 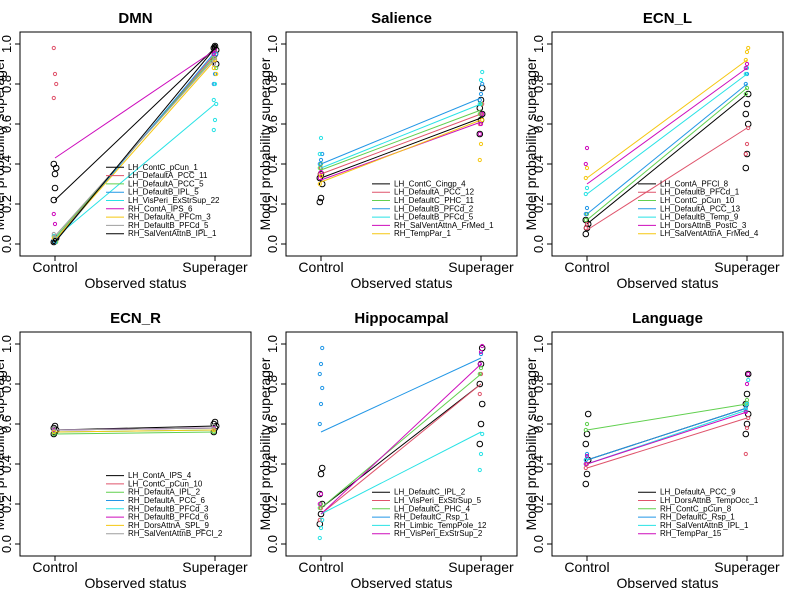 What do you see at coordinates (586, 267) in the screenshot?
I see `x-tick-label: Control` at bounding box center [586, 267].